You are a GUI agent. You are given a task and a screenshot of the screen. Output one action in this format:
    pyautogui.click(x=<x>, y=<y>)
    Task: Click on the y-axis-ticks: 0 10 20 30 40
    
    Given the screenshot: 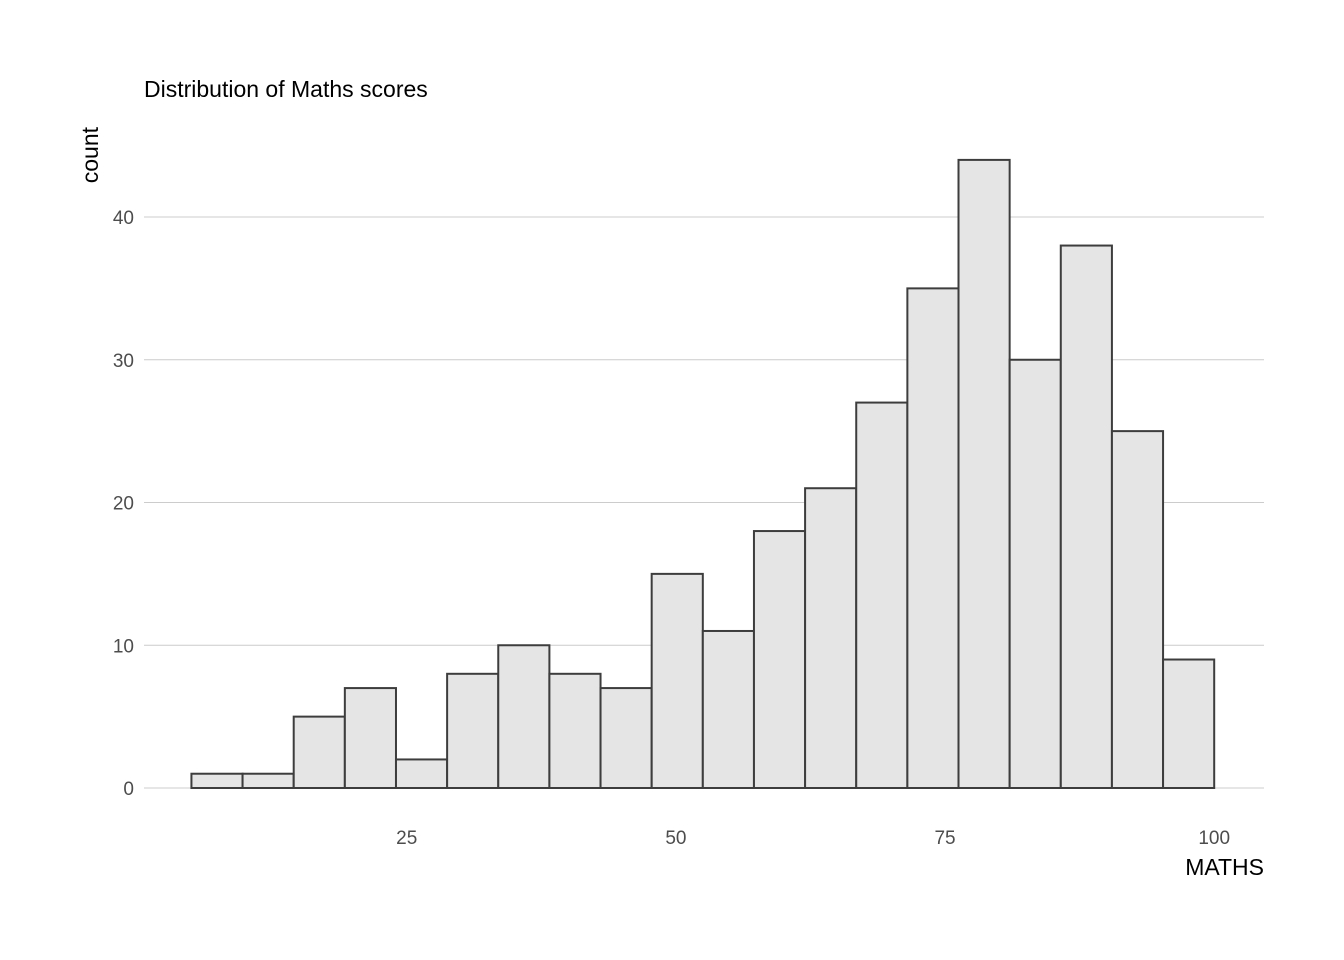 What is the action you would take?
    pyautogui.click(x=123, y=504)
    